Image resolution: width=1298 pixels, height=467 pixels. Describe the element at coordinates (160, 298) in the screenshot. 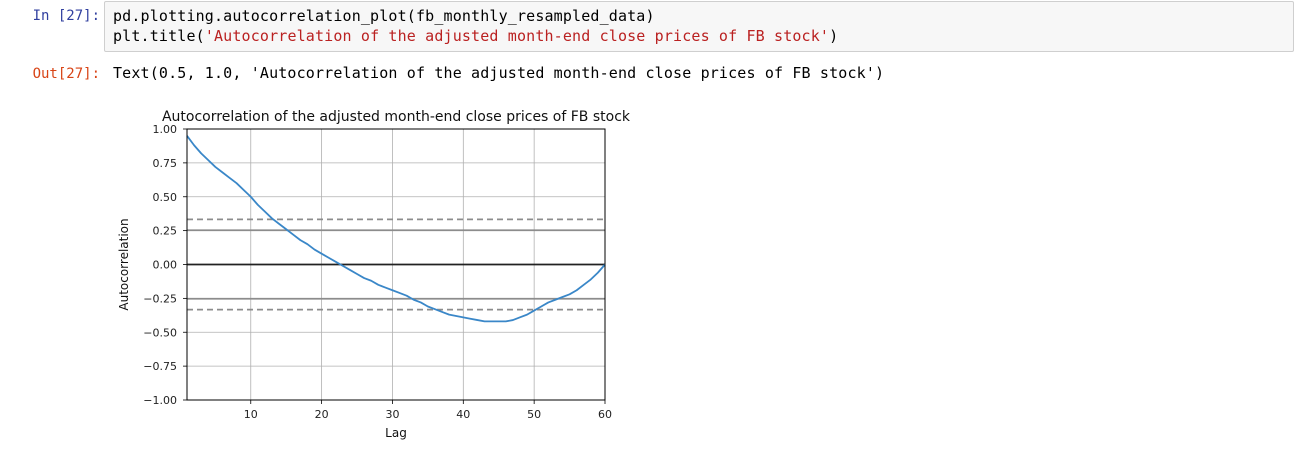

I see `y-tick-label: −0.25` at that location.